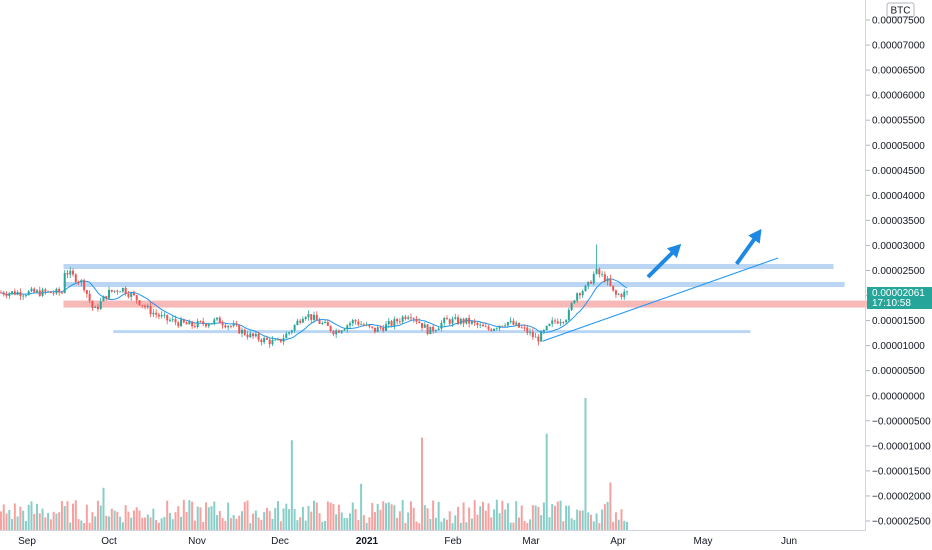 Image resolution: width=932 pixels, height=550 pixels. I want to click on trendline-layer, so click(660, 299).